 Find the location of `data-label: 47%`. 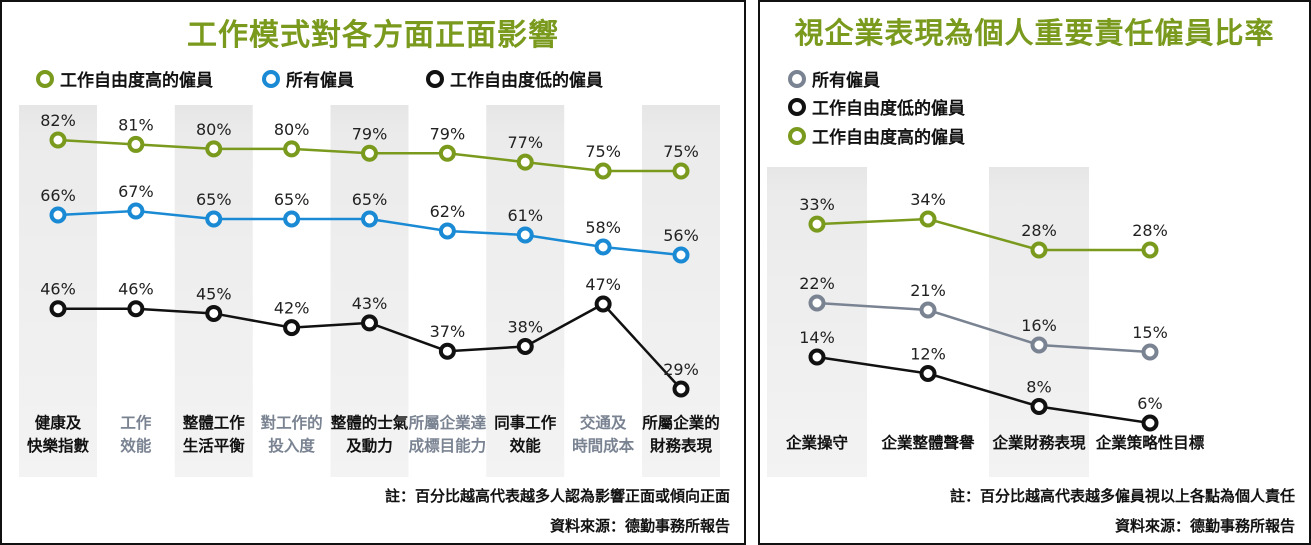

data-label: 47% is located at coordinates (603, 284).